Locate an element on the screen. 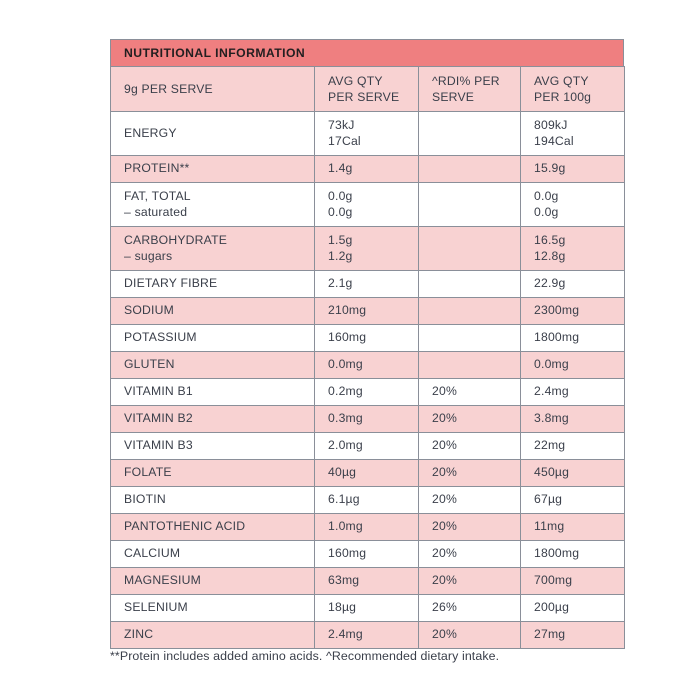 Image resolution: width=700 pixels, height=700 pixels. nutrient-name: BIOTIN is located at coordinates (212, 500).